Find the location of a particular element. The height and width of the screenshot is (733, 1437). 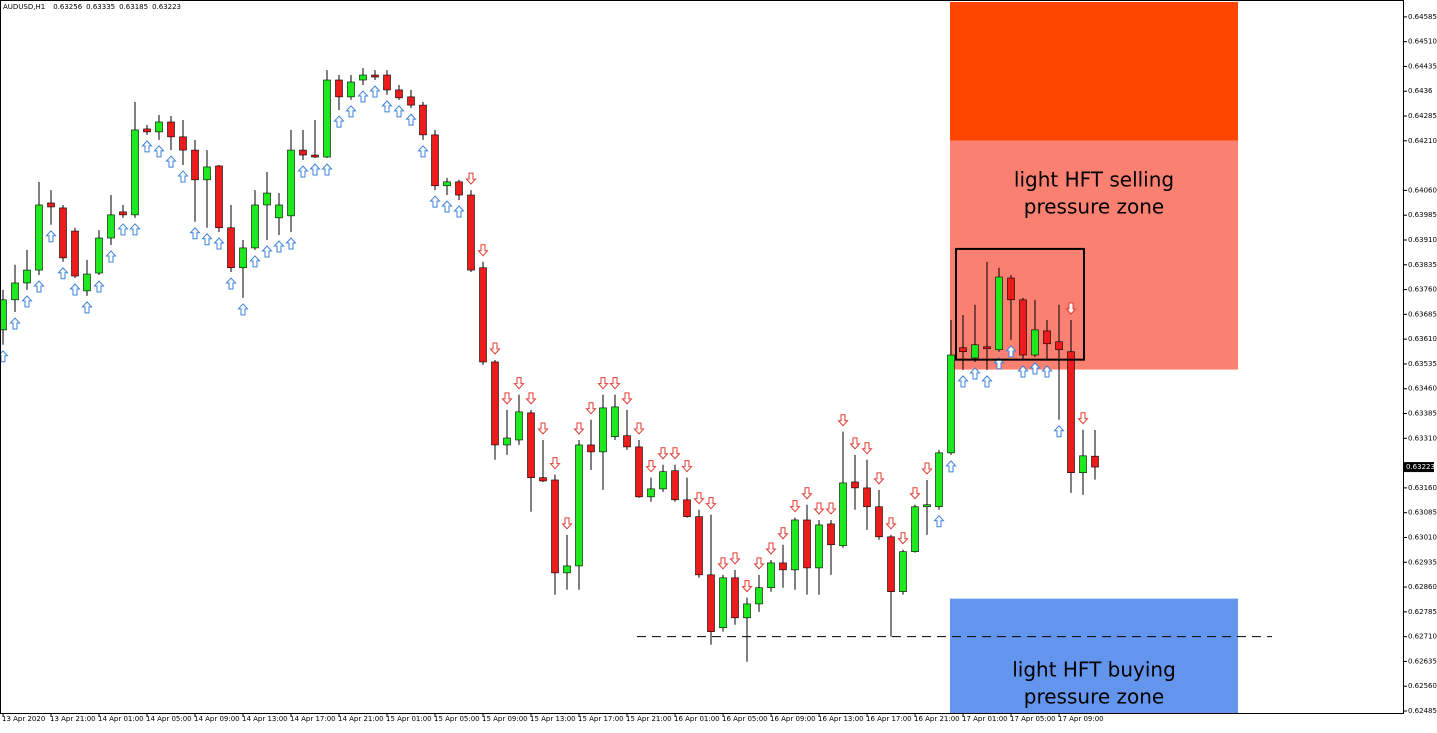

x-tick-label: 15 Apr 21:00 is located at coordinates (649, 719).